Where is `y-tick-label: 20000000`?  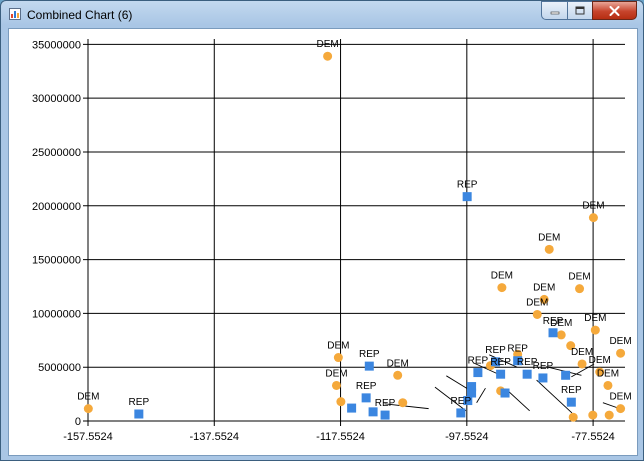 y-tick-label: 20000000 is located at coordinates (56, 207).